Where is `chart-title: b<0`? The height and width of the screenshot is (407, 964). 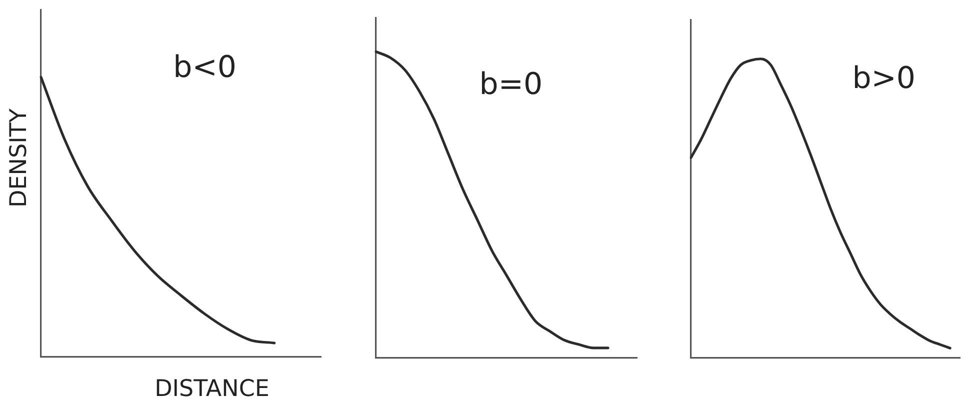
chart-title: b<0 is located at coordinates (204, 67).